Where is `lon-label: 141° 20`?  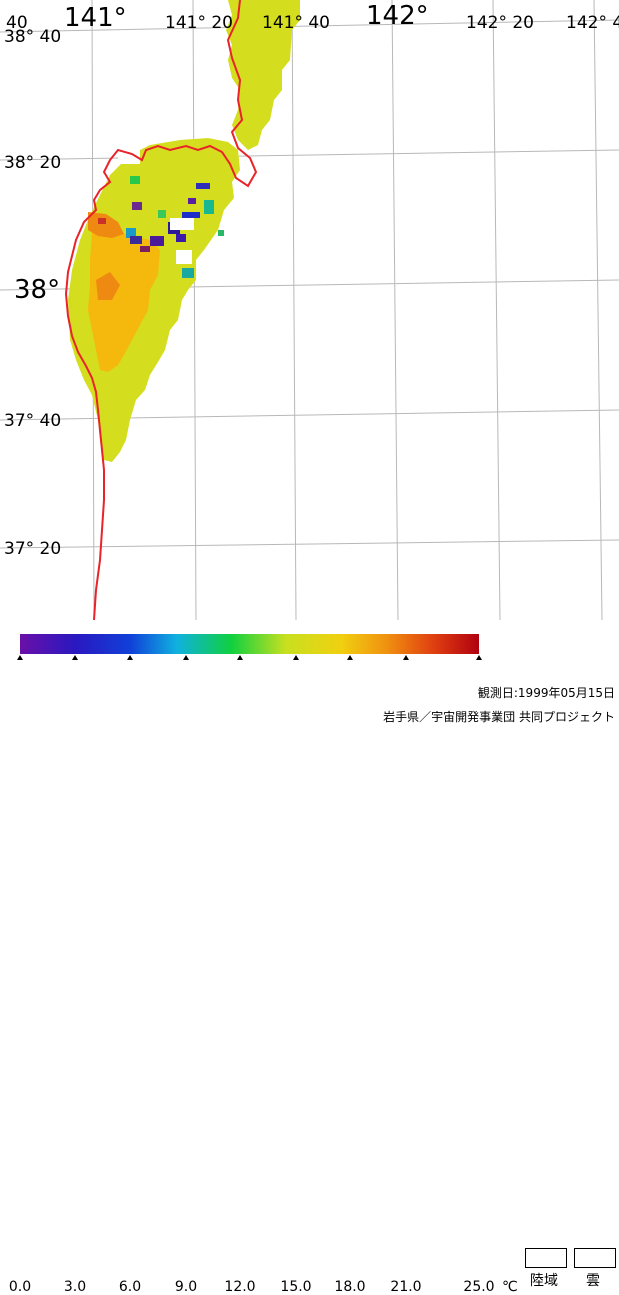 lon-label: 141° 20 is located at coordinates (199, 23).